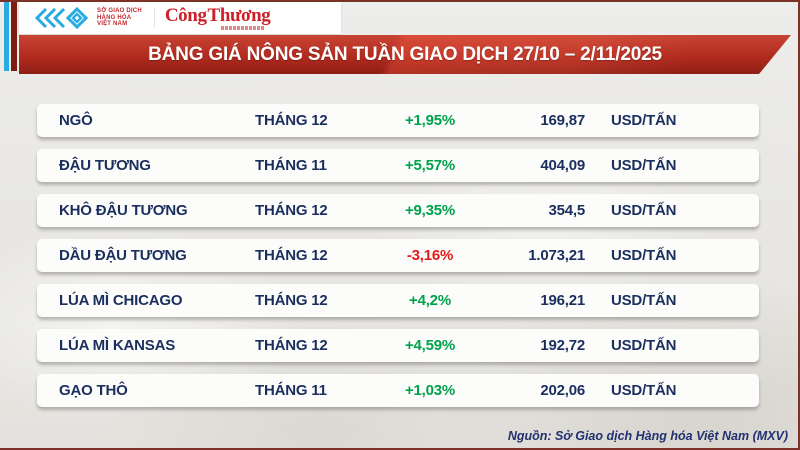  I want to click on table-row: ĐẬU TƯƠNG THÁNG 11 +5,57% 404,09 USD/TẤN, so click(398, 165).